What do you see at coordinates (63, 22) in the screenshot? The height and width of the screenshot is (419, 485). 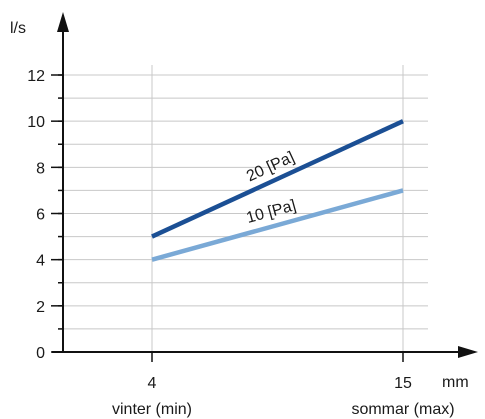 I see `y-axis-arrow` at bounding box center [63, 22].